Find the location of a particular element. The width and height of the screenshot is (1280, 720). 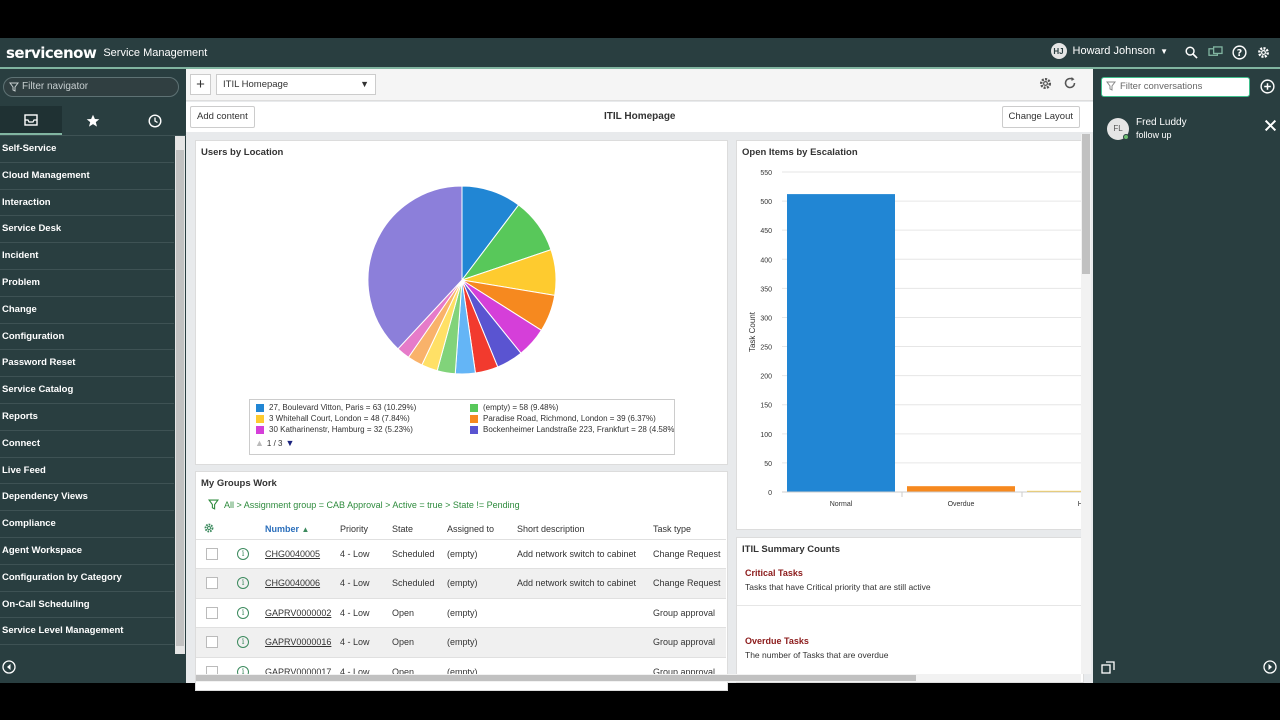

nav-item-configuration-by-category: Configuration by Category is located at coordinates (87, 578).